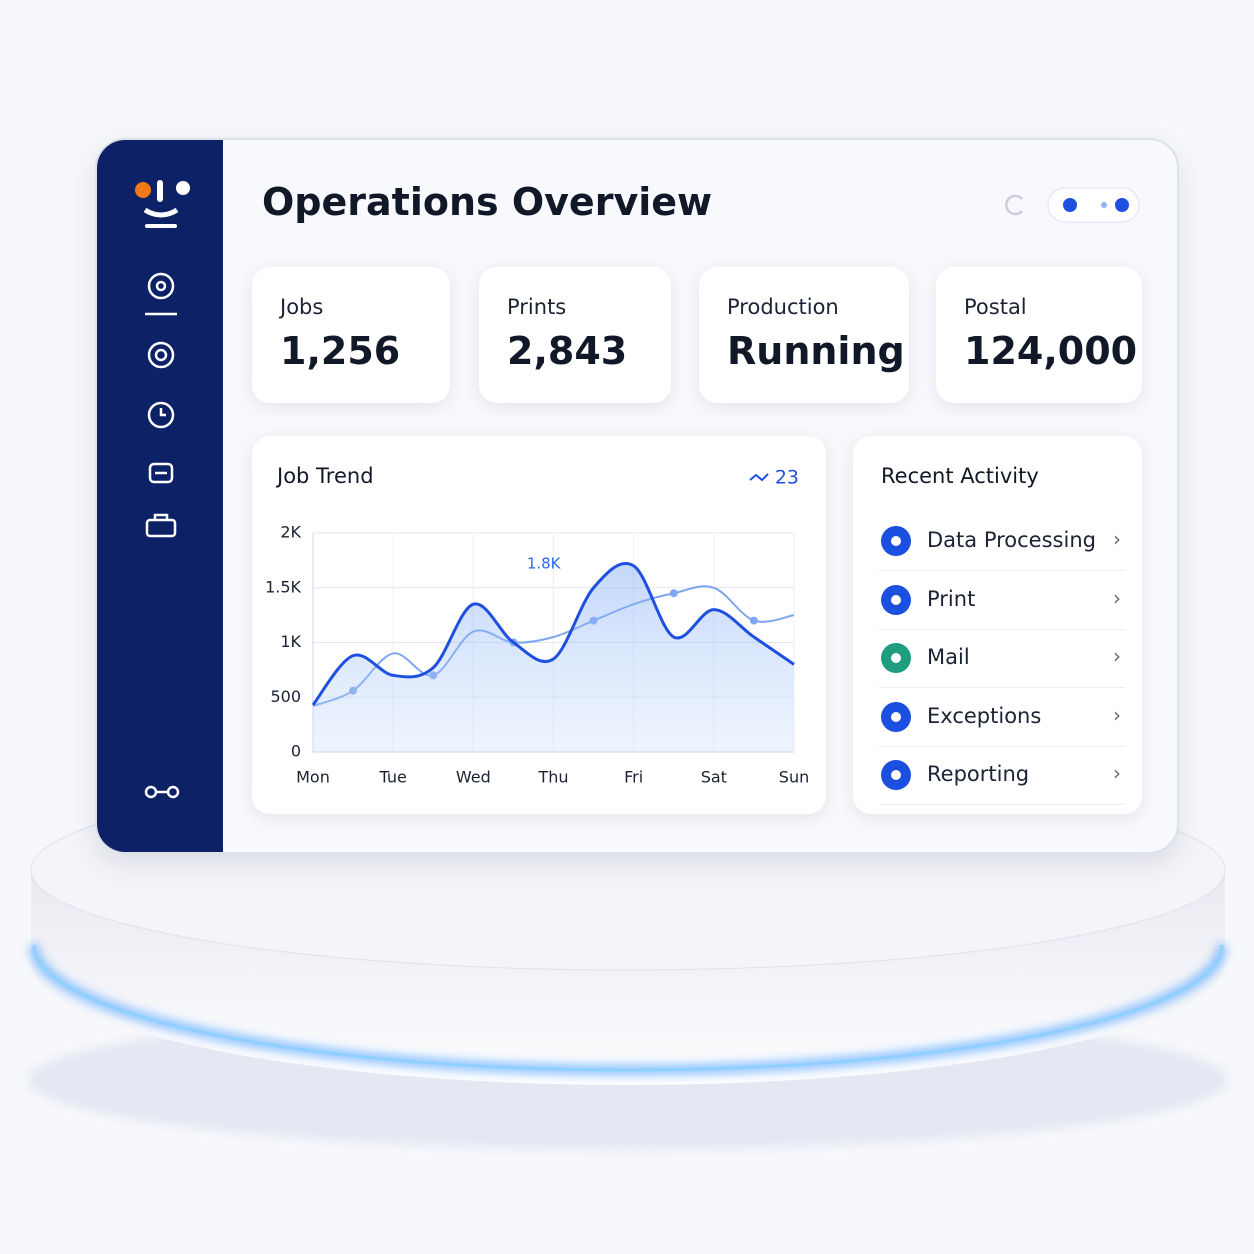  What do you see at coordinates (714, 777) in the screenshot?
I see `x-tick-label: Sat` at bounding box center [714, 777].